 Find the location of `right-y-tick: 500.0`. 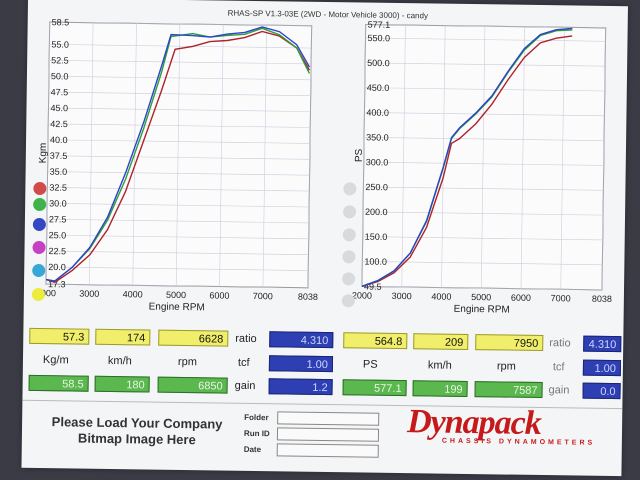

right-y-tick: 500.0 is located at coordinates (378, 63).